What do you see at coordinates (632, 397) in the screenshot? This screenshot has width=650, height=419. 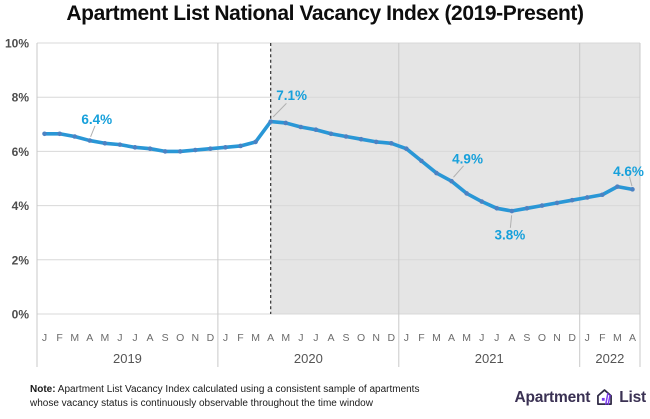 I see `logo-text-list: List` at bounding box center [632, 397].